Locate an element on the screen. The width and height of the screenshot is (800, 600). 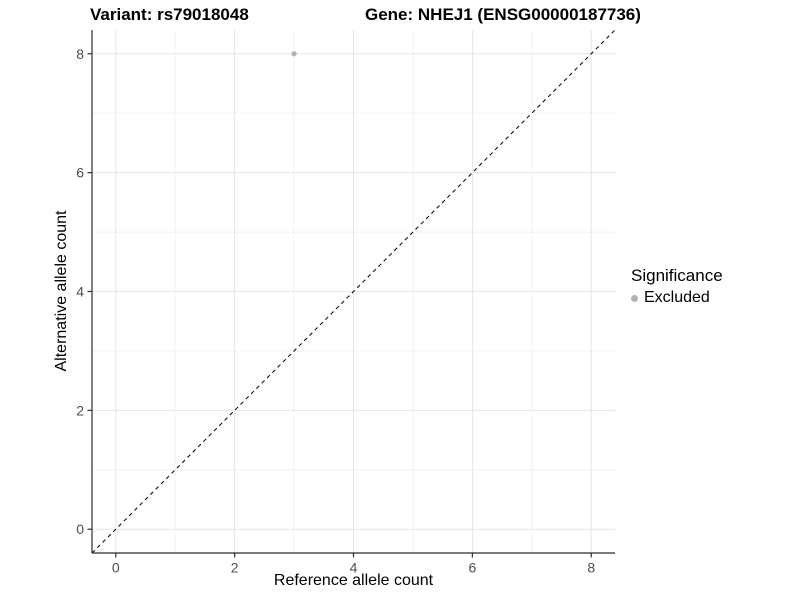
gene-title: Gene: NHEJ1 (ENSG00000187736) is located at coordinates (503, 14).